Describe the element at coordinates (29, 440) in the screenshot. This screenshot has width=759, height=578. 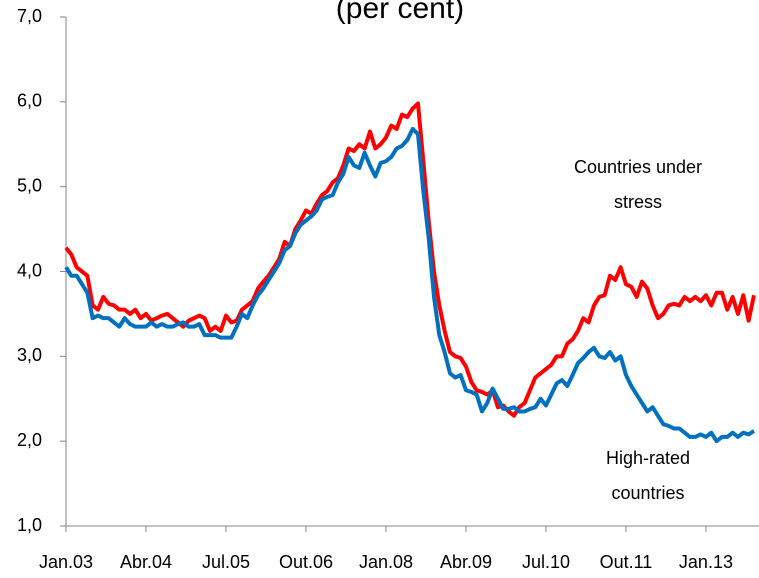
I see `y-tick-label: 2,0` at that location.